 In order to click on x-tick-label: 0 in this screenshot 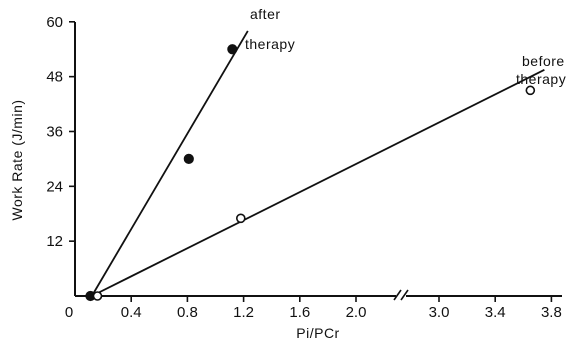, I will do `click(69, 312)`.